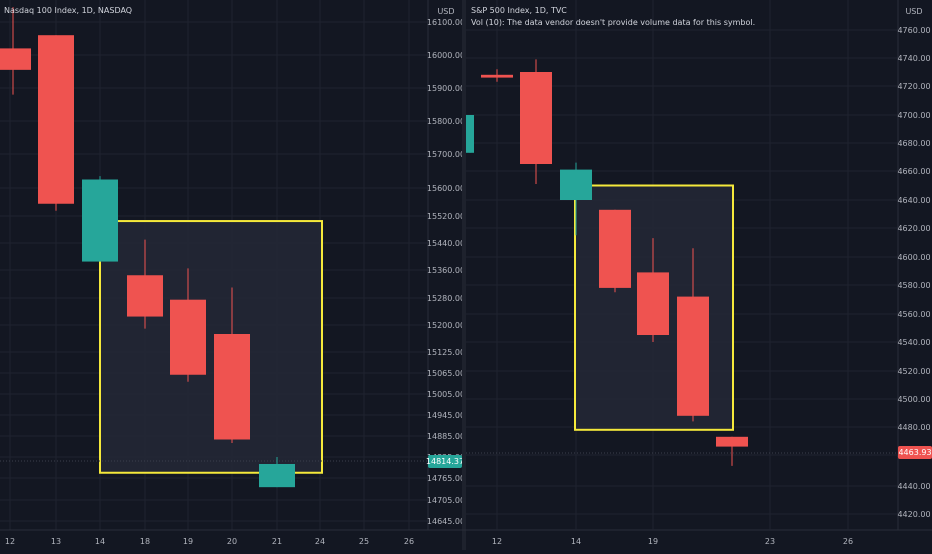 The image size is (932, 554). Describe the element at coordinates (913, 514) in the screenshot. I see `spx-y-tick-label: 4420.00` at that location.